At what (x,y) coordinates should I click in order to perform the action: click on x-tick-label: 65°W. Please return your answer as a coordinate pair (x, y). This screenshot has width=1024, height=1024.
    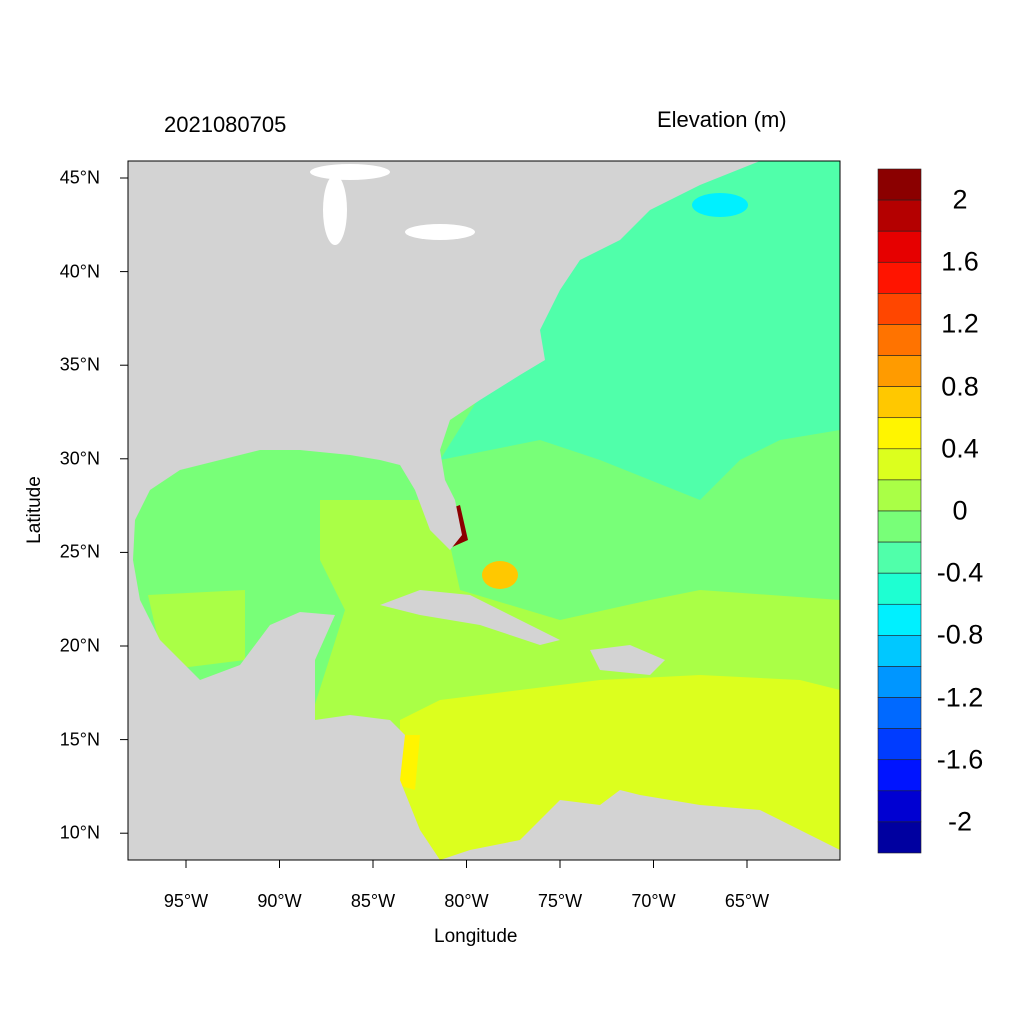
    Looking at the image, I should click on (747, 901).